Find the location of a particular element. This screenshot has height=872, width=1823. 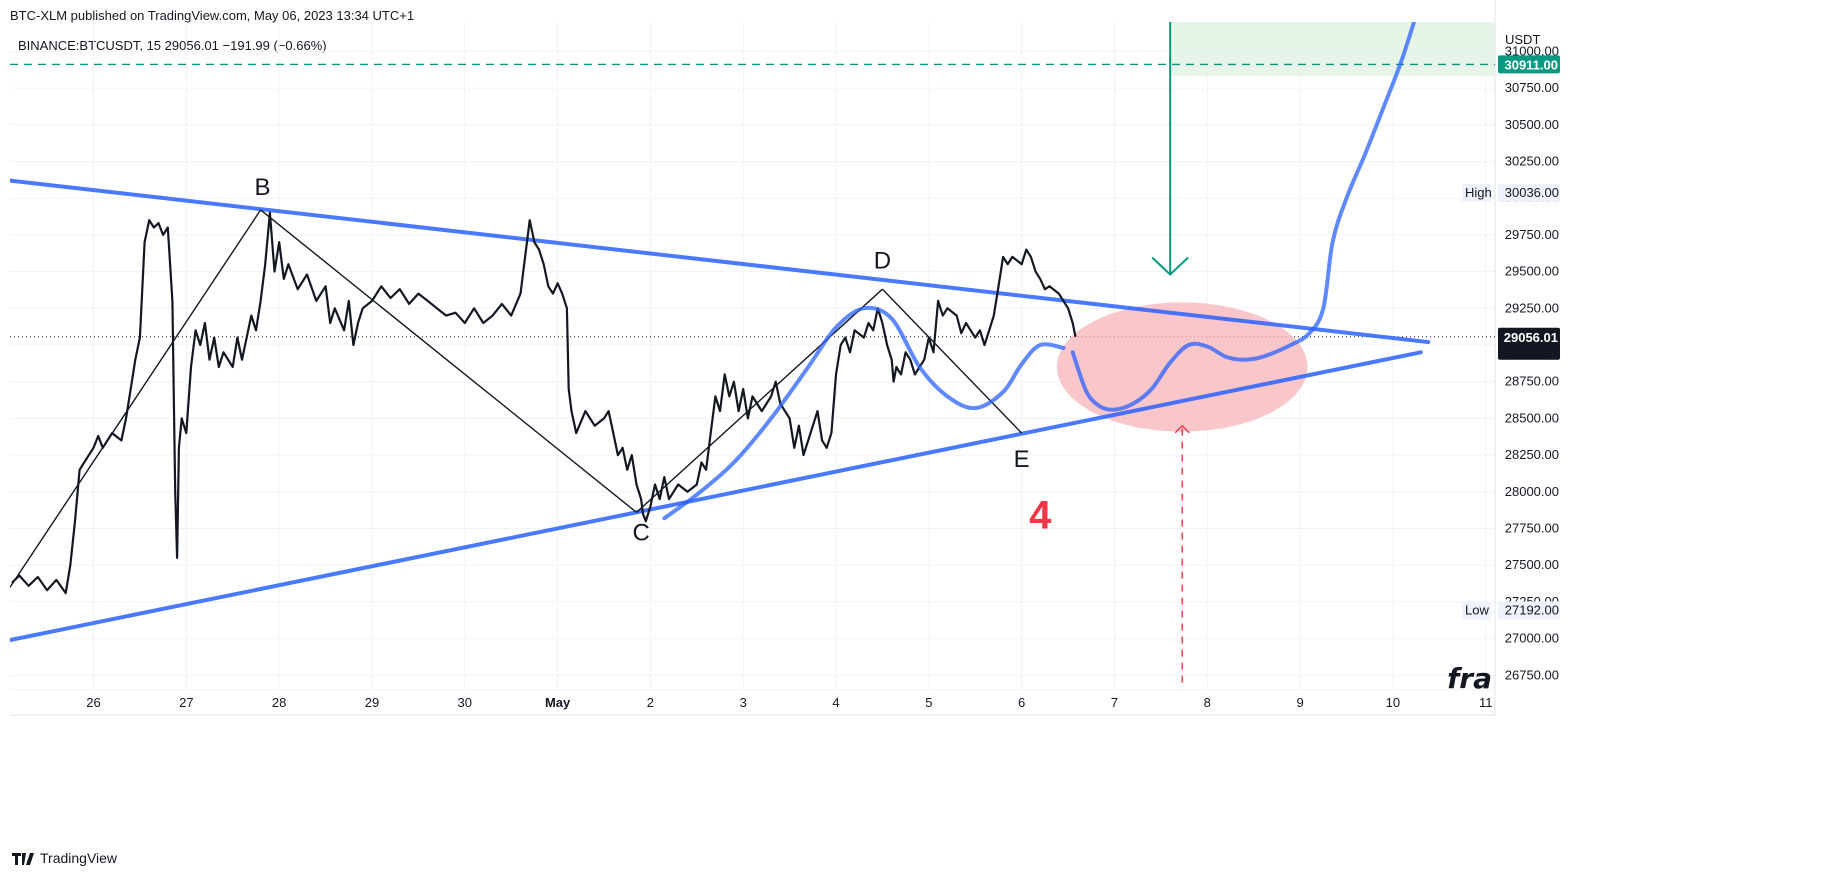

symbol-ticker: BINANCE:BTCUSDT, 15 is located at coordinates (90, 45).